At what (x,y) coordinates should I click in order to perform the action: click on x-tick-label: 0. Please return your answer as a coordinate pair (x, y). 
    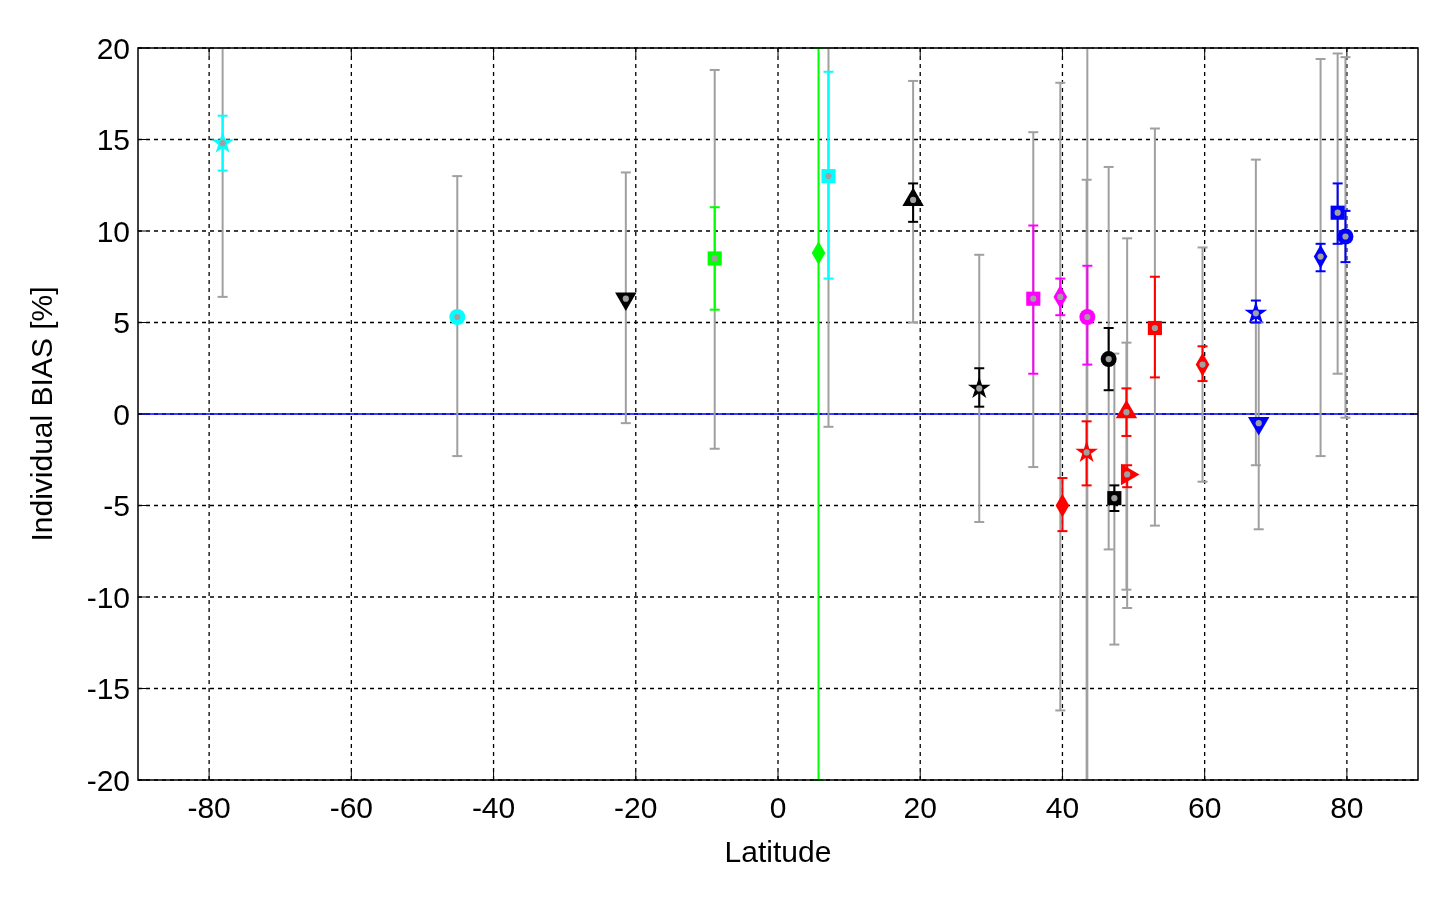
    Looking at the image, I should click on (778, 807).